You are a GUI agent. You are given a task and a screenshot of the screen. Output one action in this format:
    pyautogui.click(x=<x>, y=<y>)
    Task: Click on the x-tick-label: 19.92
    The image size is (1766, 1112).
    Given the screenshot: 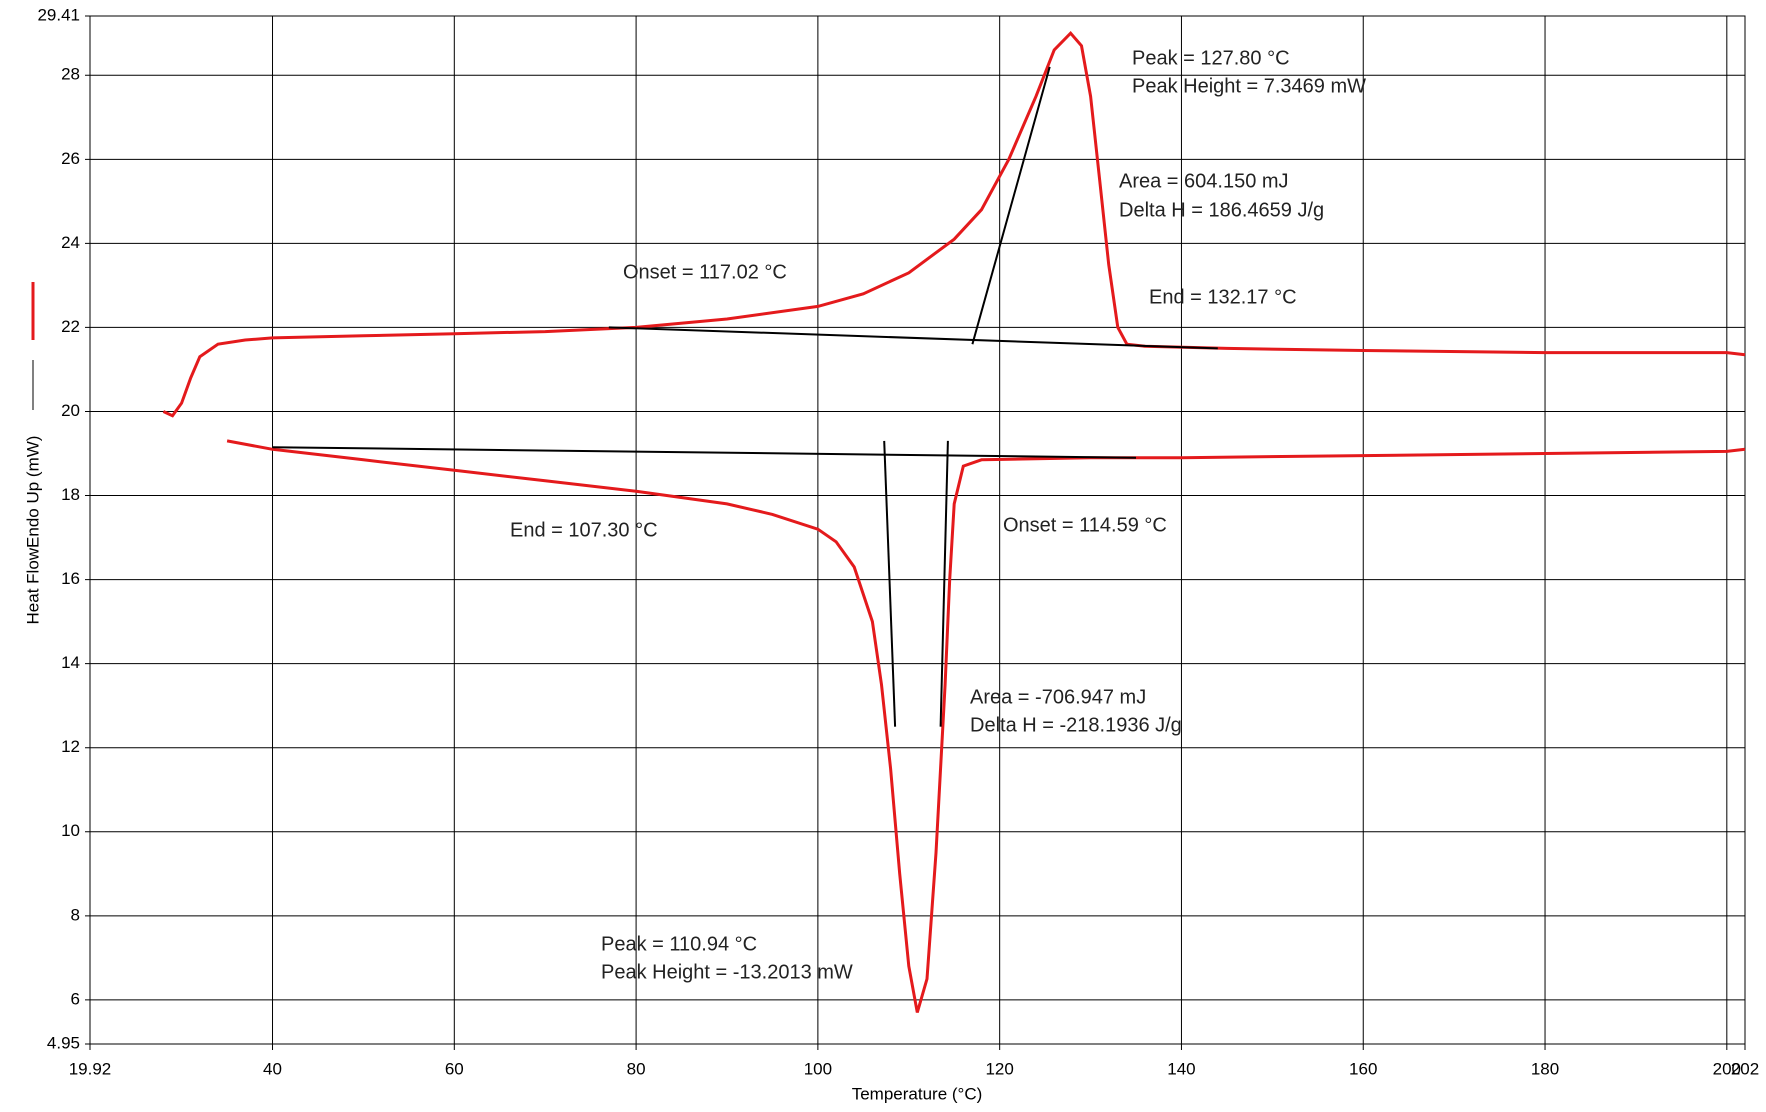 What is the action you would take?
    pyautogui.click(x=90, y=1068)
    